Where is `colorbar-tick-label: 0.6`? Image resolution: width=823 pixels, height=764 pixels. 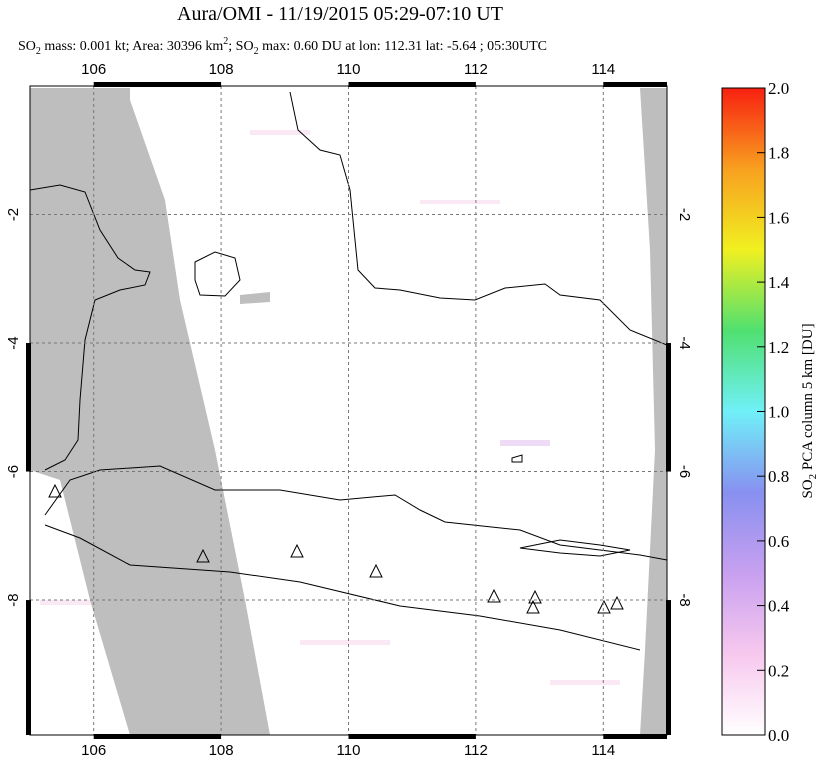
colorbar-tick-label: 0.6 is located at coordinates (778, 541).